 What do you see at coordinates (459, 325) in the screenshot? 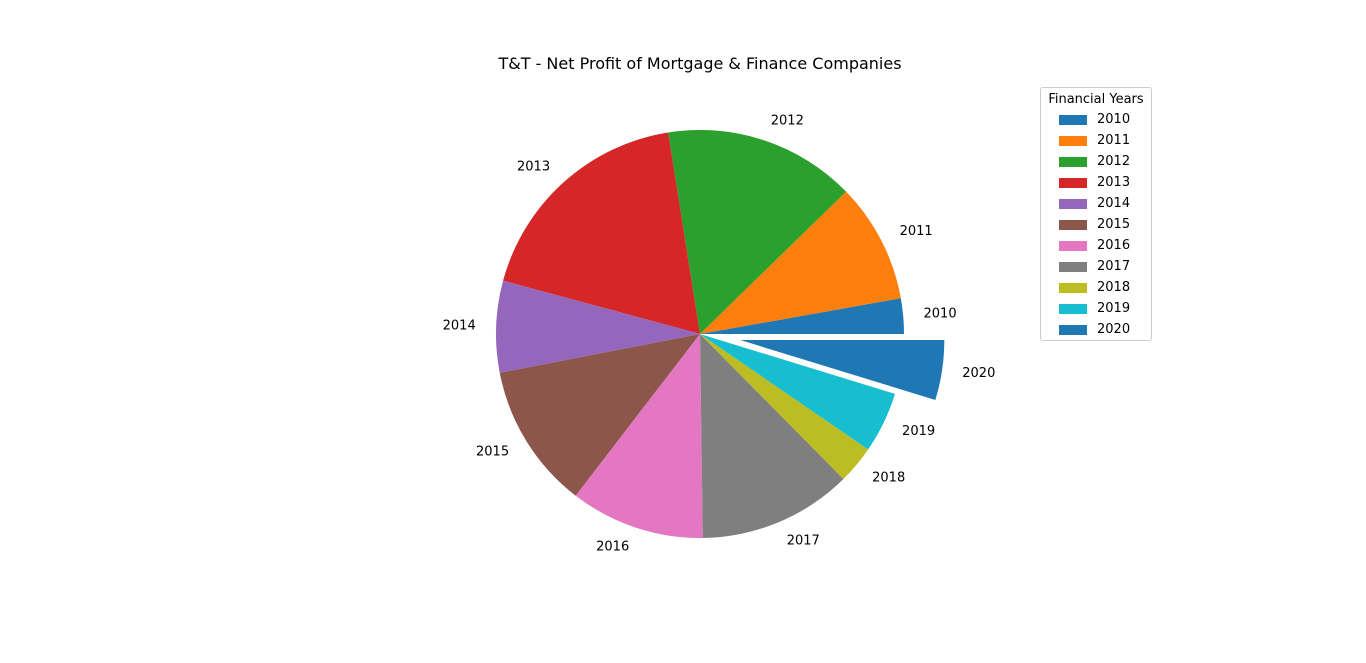
I see `pie-label-2014: 2014` at bounding box center [459, 325].